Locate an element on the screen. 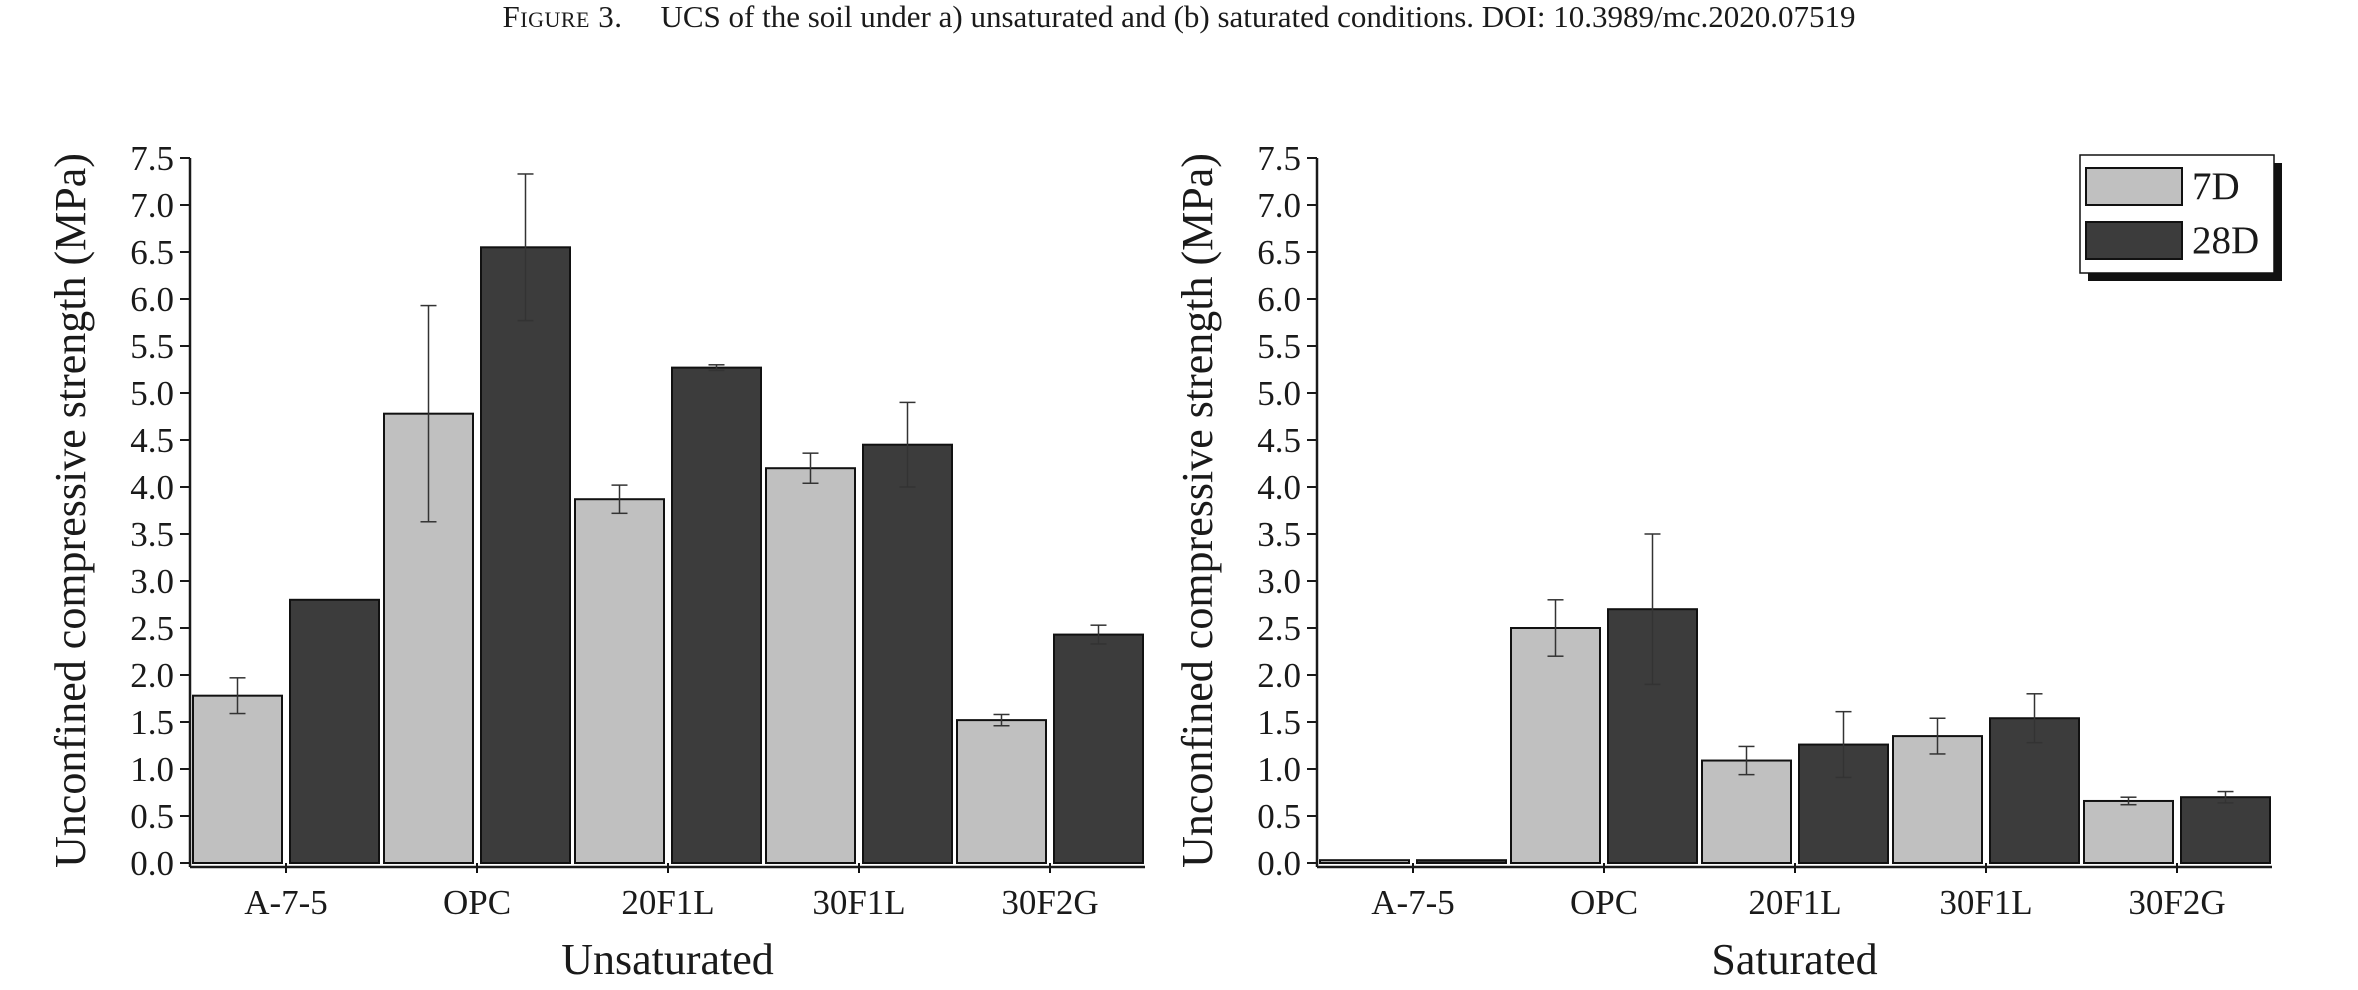  bar-7d-opc is located at coordinates (1555, 745).